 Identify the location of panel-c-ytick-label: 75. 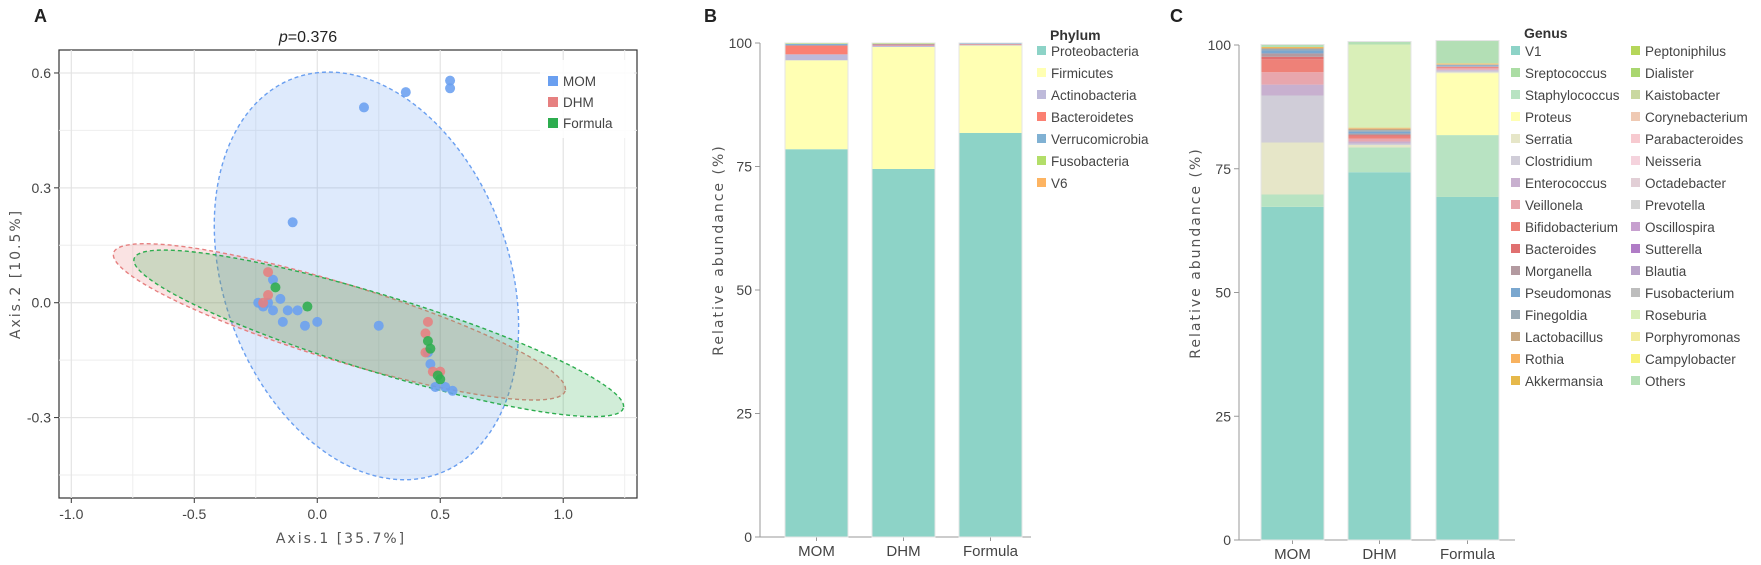
(1223, 169).